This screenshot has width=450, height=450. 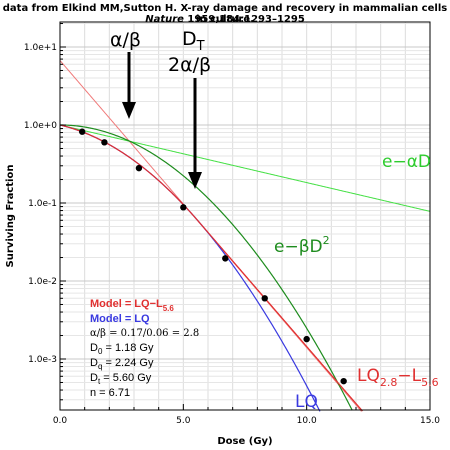 What do you see at coordinates (10, 216) in the screenshot?
I see `y-axis-title: Surviving Fraction` at bounding box center [10, 216].